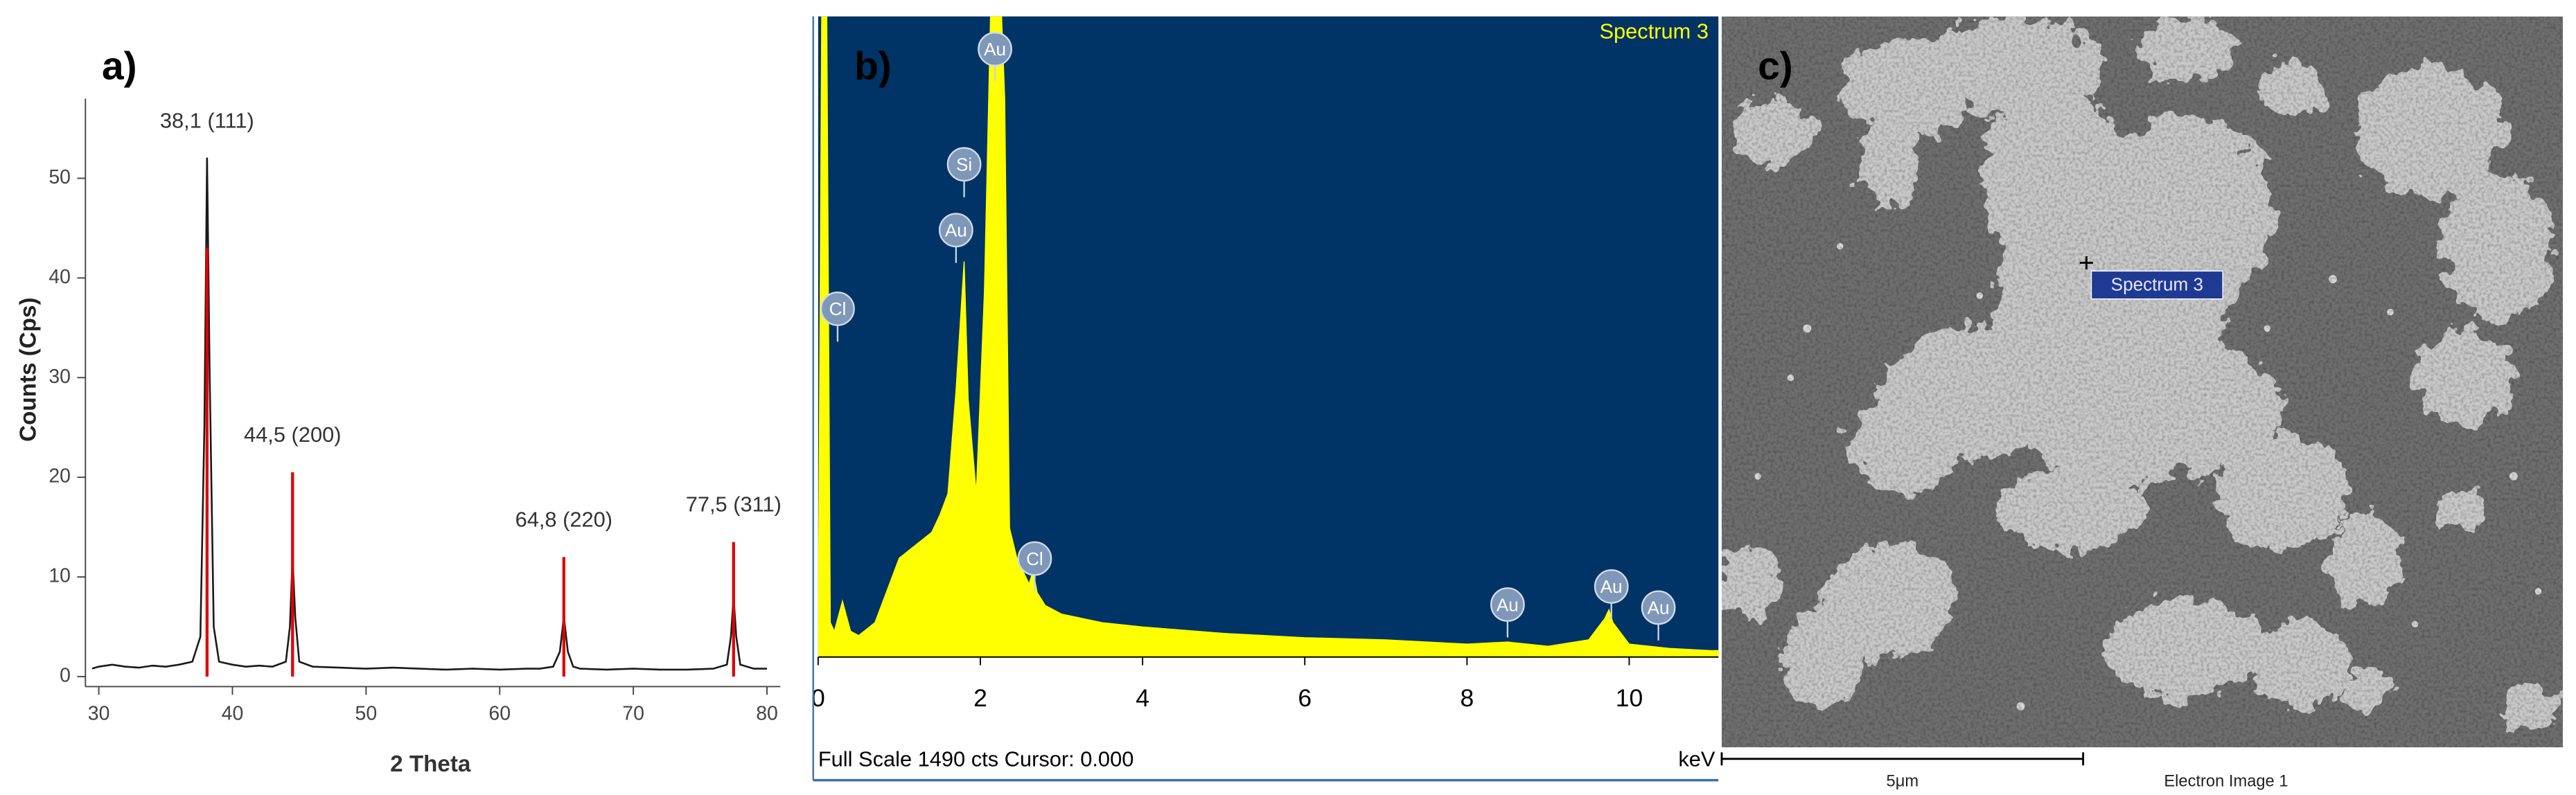 The width and height of the screenshot is (2576, 795). I want to click on x-axis-label: 2 Theta, so click(430, 764).